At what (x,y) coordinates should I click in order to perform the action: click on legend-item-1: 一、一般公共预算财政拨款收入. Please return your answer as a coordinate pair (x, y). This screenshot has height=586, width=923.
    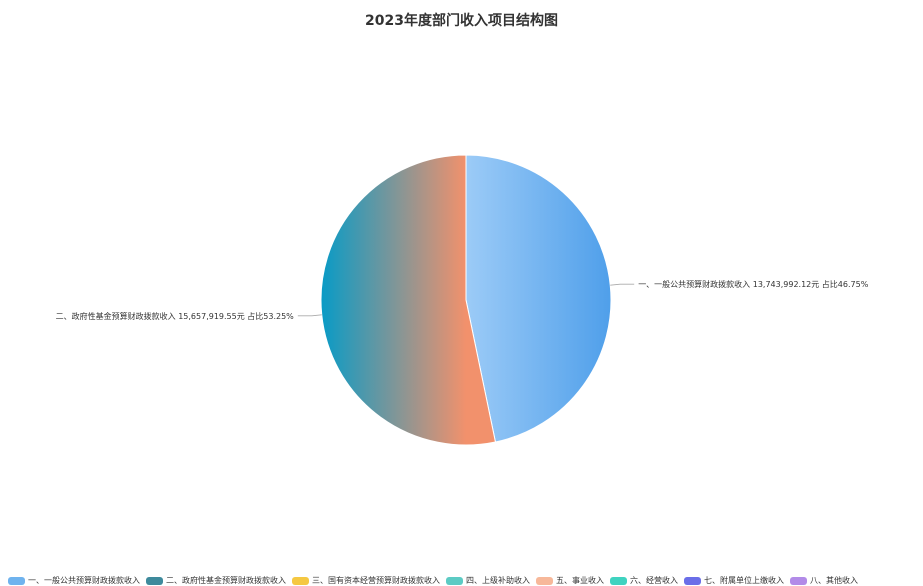
    Looking at the image, I should click on (74, 580).